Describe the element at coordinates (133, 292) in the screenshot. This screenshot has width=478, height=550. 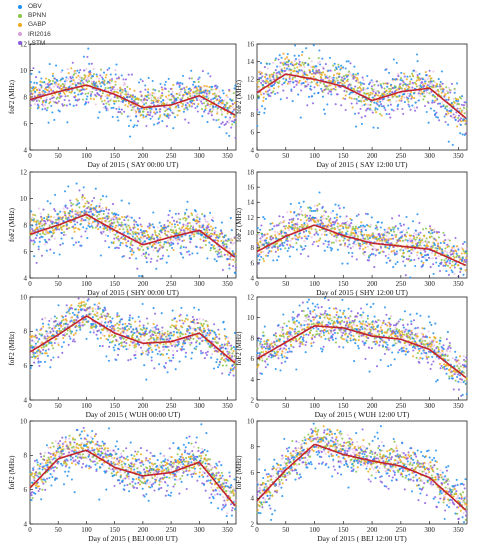
I see `x-axis-label: Day of 2015 ( SHY 00:00 UT)` at that location.